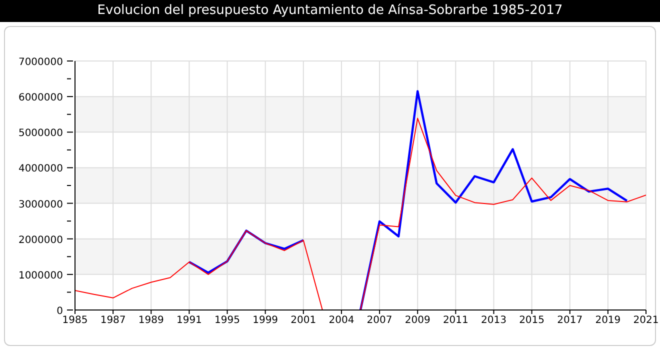  Describe the element at coordinates (151, 320) in the screenshot. I see `x-tick-label: 1989` at that location.